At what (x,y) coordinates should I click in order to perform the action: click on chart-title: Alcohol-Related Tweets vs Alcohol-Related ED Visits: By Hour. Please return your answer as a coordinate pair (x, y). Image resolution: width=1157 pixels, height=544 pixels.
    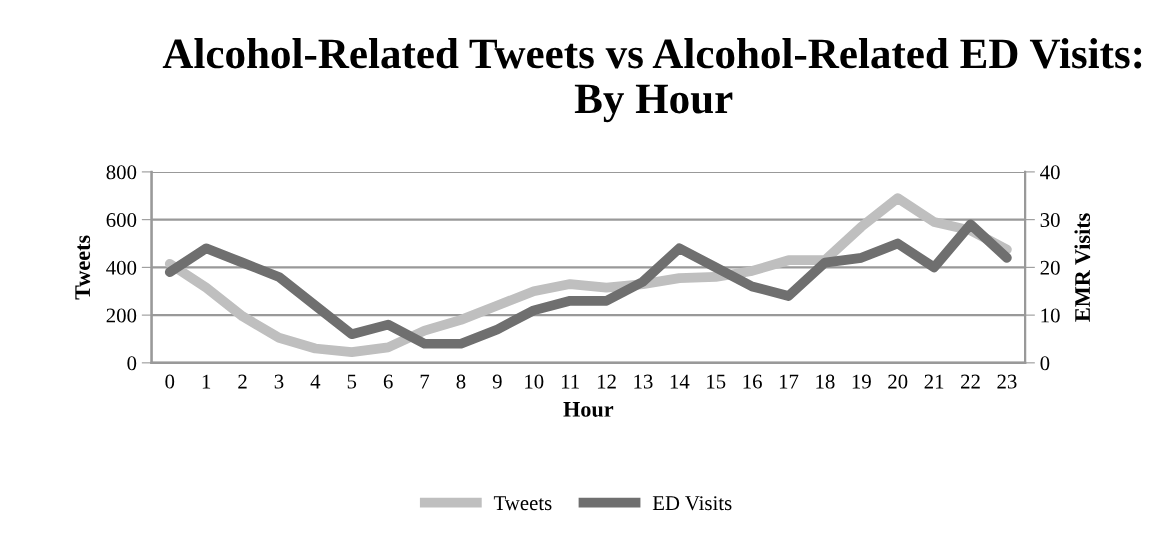
    Looking at the image, I should click on (652, 80).